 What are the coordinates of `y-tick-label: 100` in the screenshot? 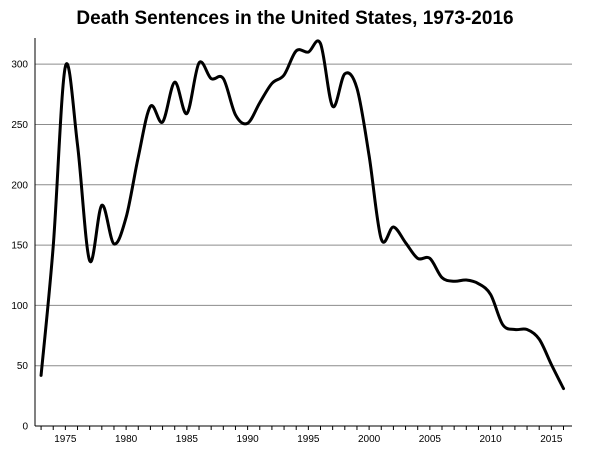 It's located at (19, 306).